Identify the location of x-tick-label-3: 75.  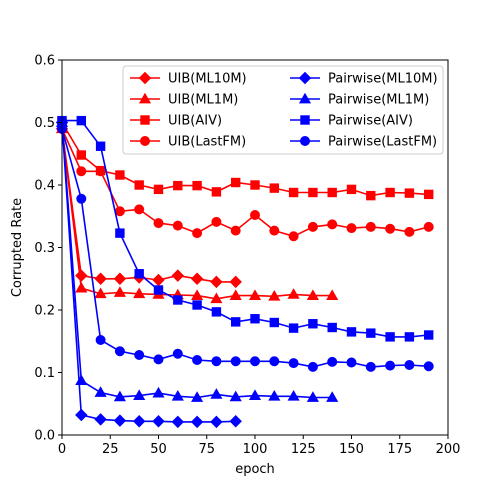
(206, 449).